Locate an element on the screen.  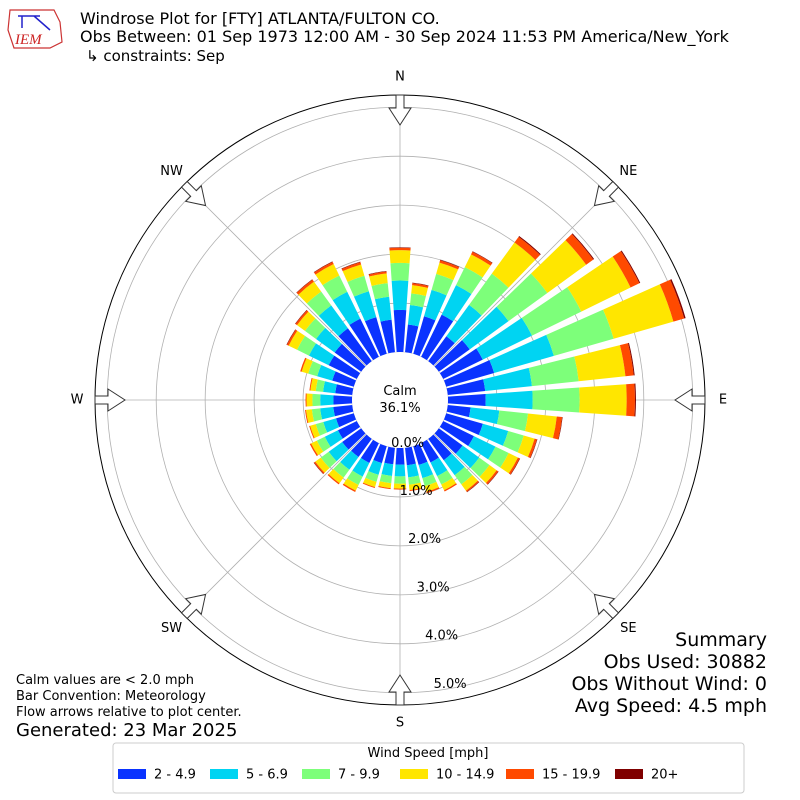
logo: IEM is located at coordinates (35, 29).